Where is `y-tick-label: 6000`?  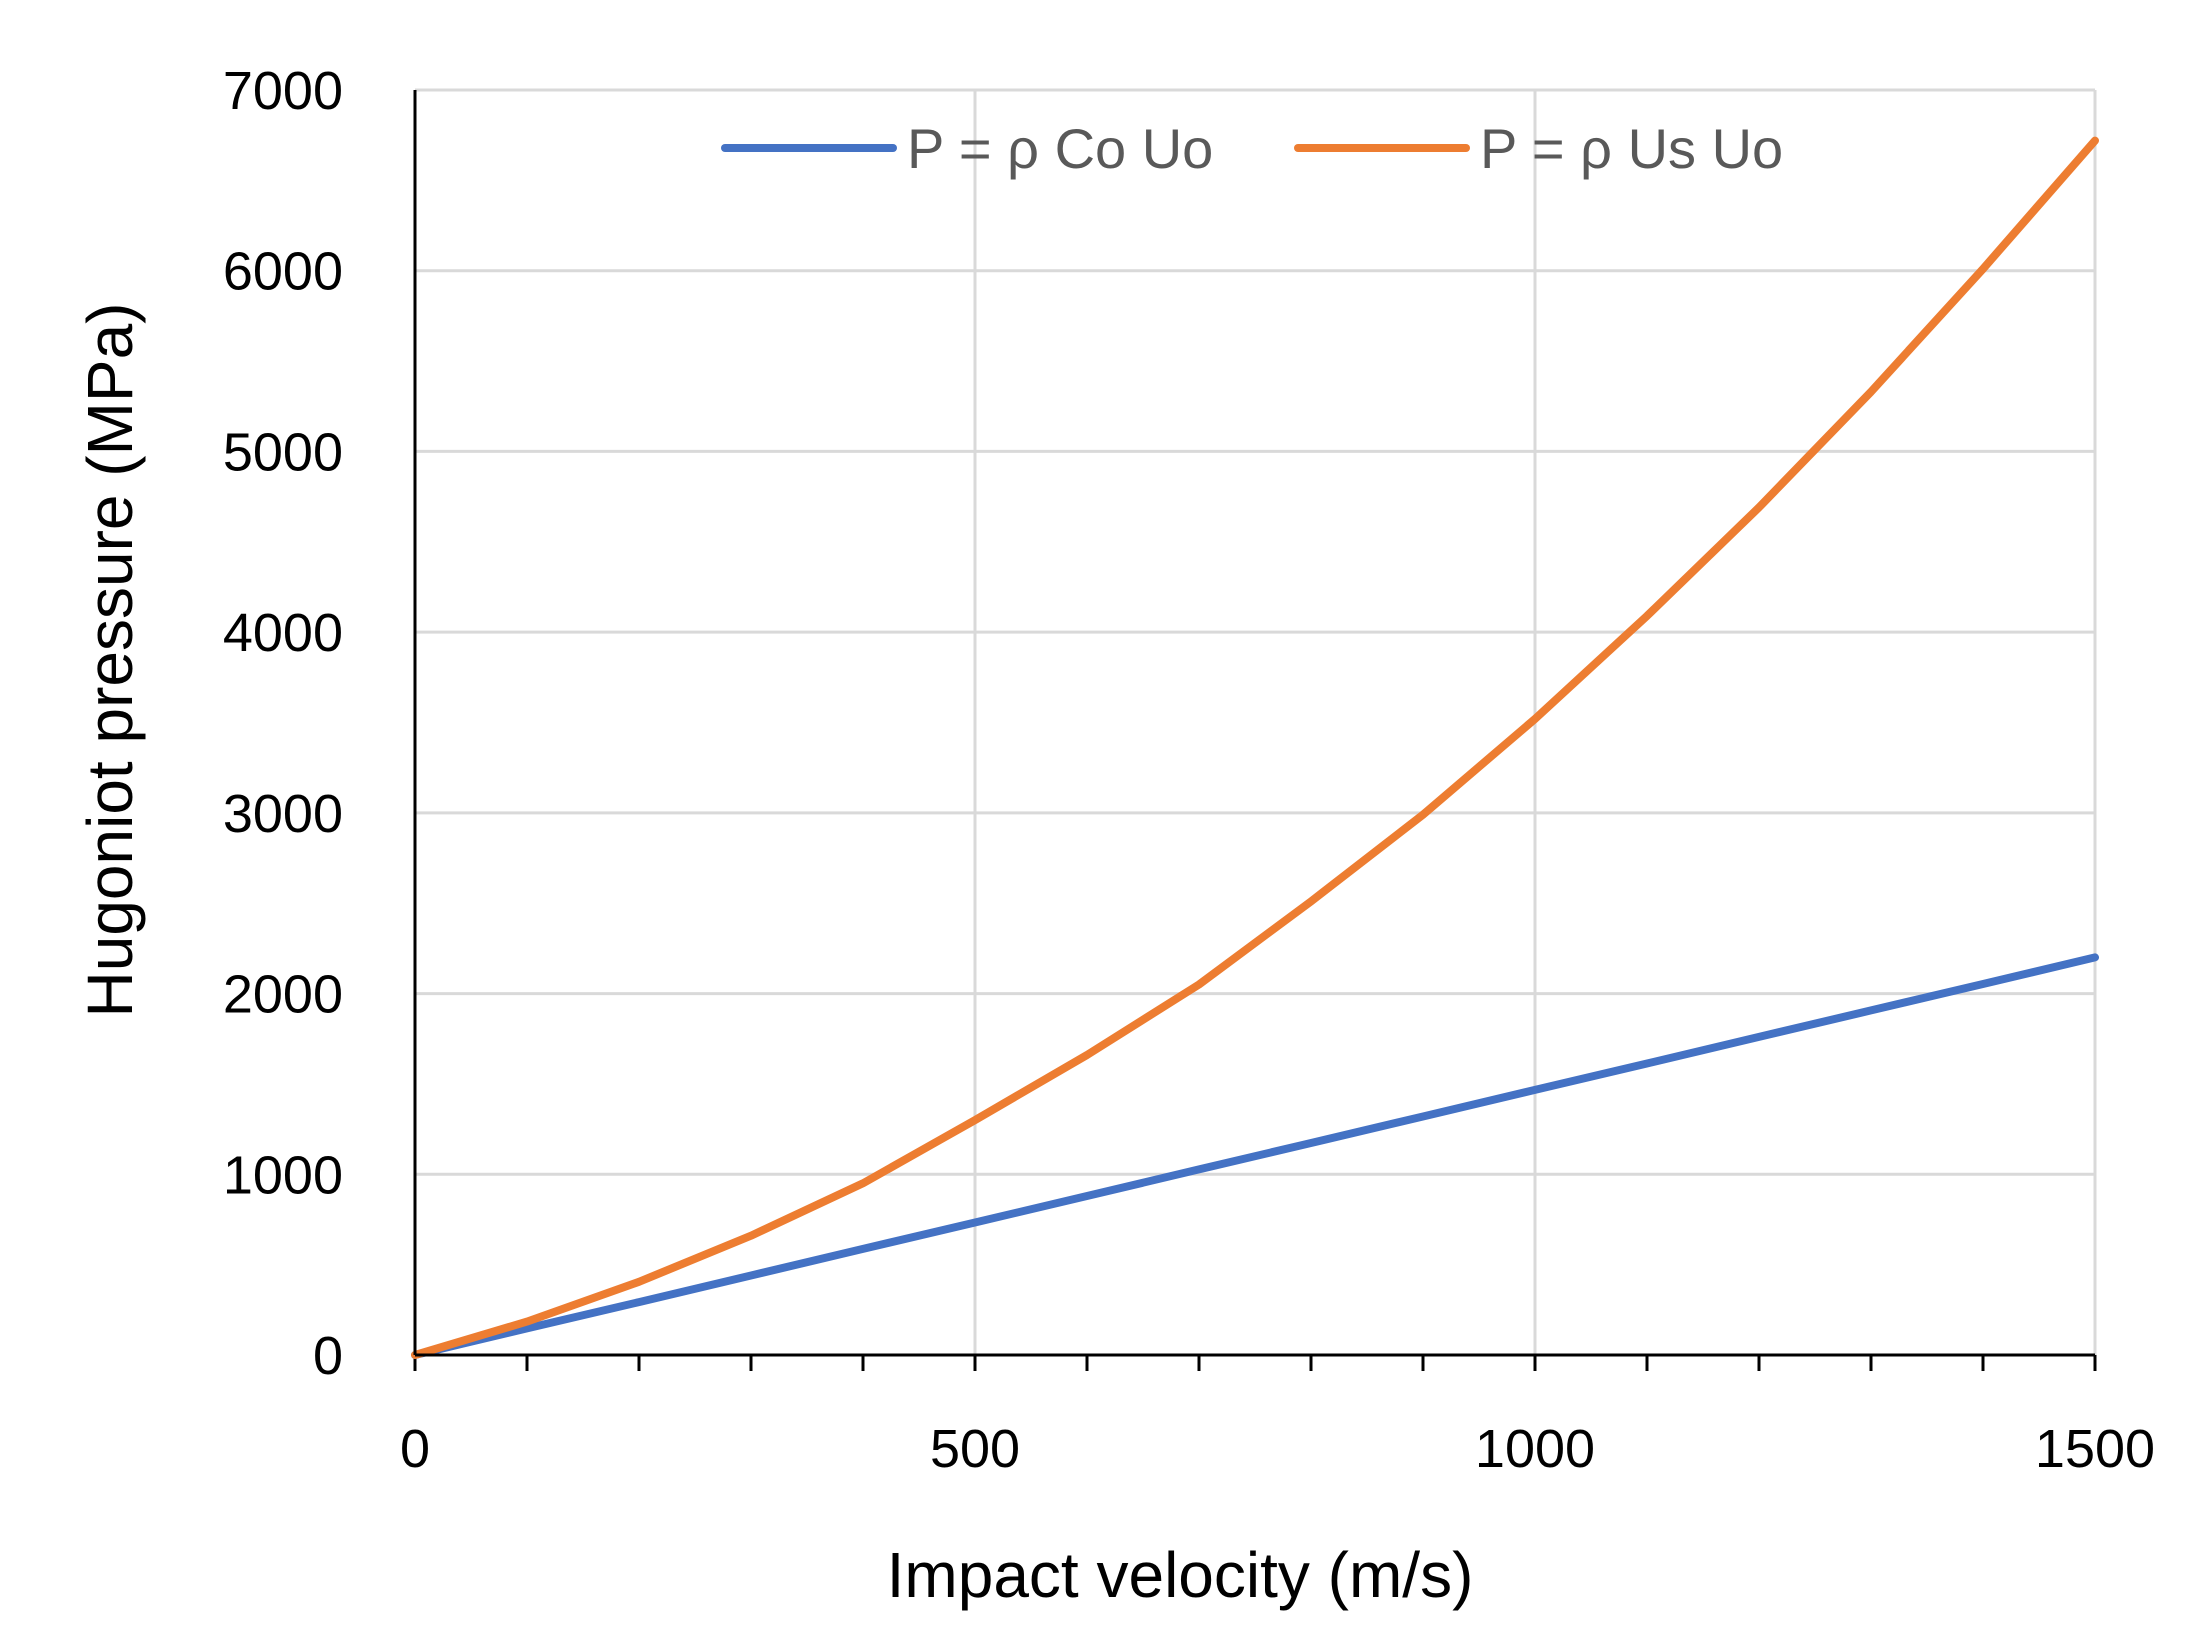 y-tick-label: 6000 is located at coordinates (283, 272).